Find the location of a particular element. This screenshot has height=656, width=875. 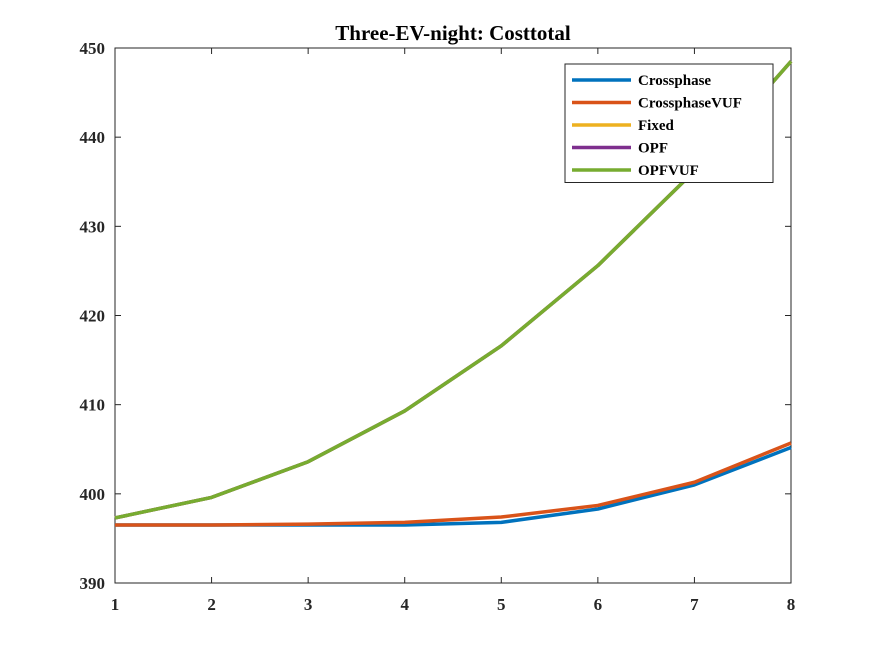

y-tick-label: 390 is located at coordinates (93, 583).